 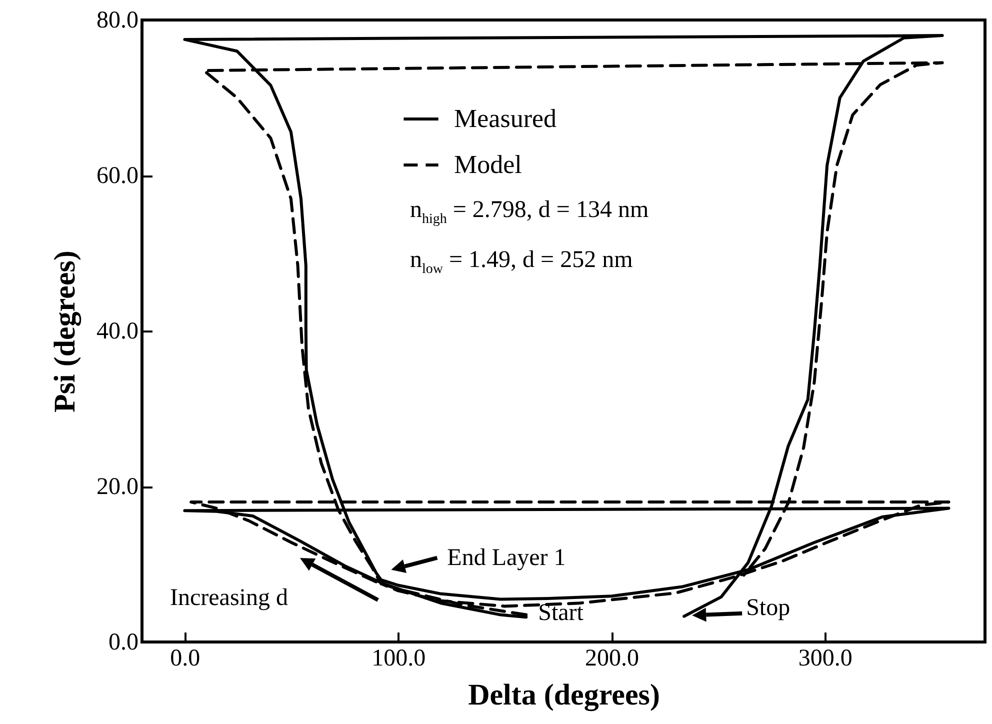 I want to click on annotation: n$_{low}$ = 1.49, d = 252 nm, so click(x=521, y=262).